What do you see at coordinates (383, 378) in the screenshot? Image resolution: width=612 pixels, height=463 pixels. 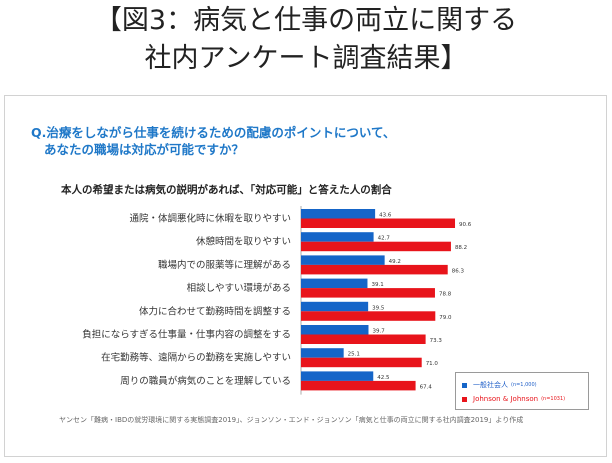 I see `data-label: 42.5` at bounding box center [383, 378].